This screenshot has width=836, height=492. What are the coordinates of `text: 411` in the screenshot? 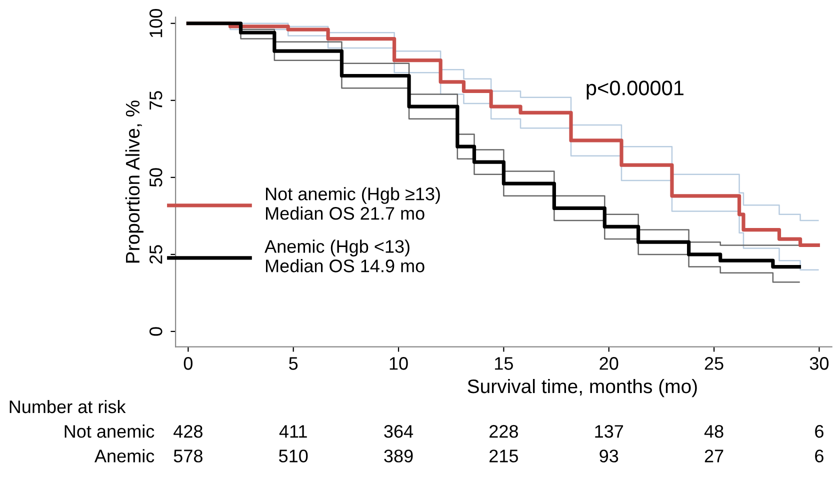 It's located at (293, 431).